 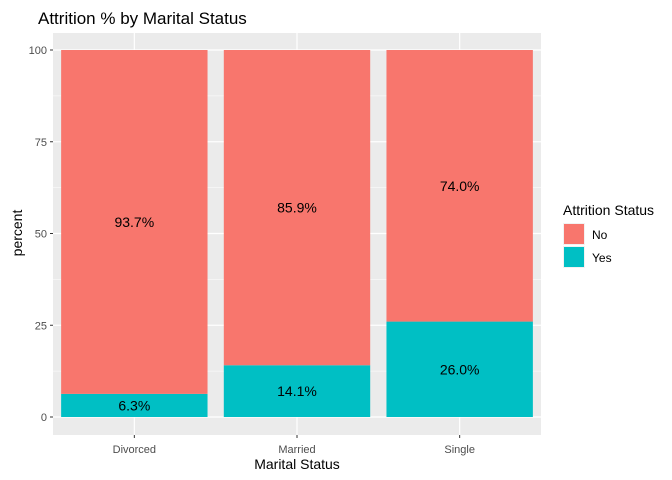 What do you see at coordinates (134, 450) in the screenshot?
I see `x-tick-label: Divorced` at bounding box center [134, 450].